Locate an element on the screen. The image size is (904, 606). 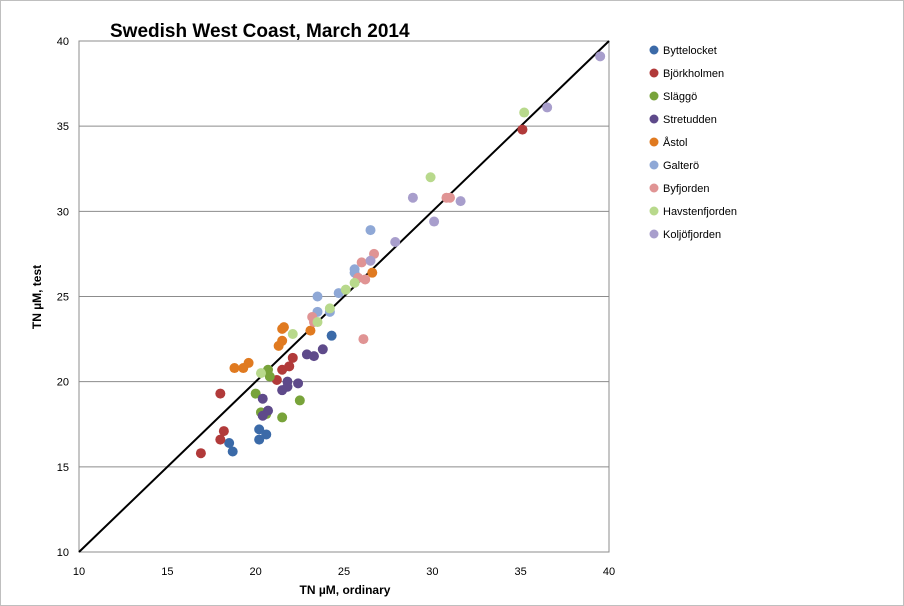
legend-label: Stretudden is located at coordinates (690, 120).